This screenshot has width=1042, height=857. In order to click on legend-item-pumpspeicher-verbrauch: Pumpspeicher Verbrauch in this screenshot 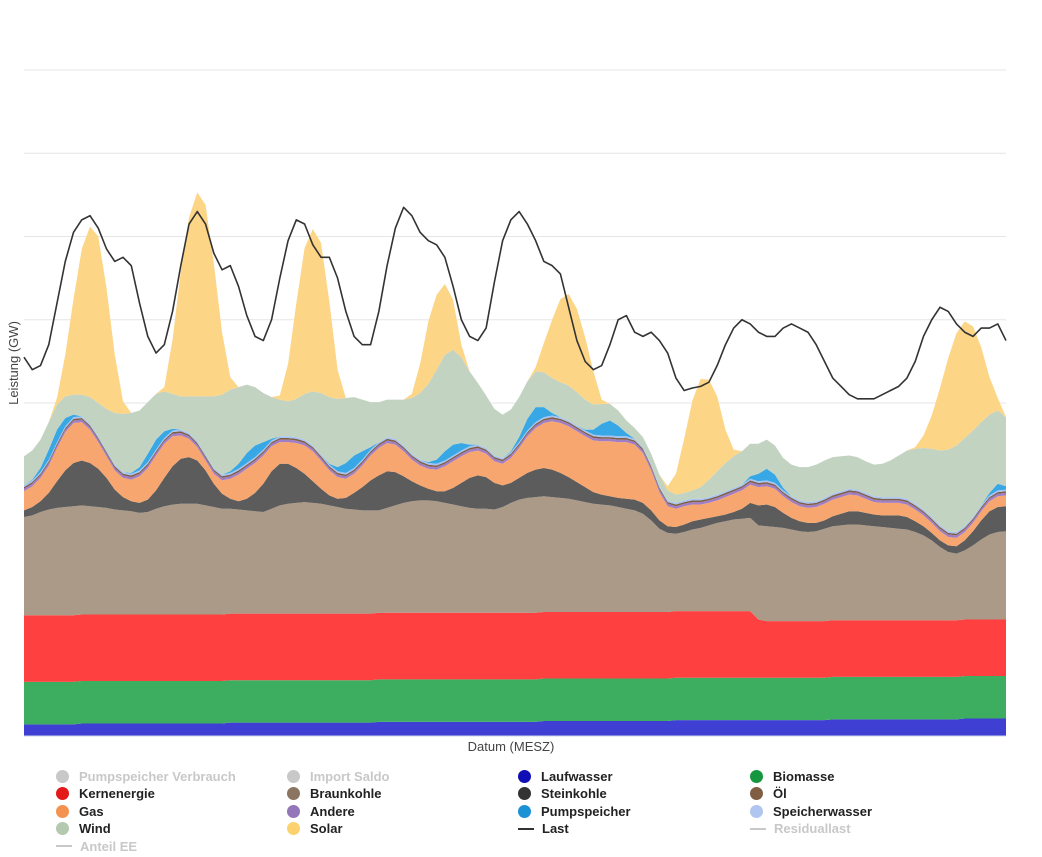, I will do `click(146, 776)`.